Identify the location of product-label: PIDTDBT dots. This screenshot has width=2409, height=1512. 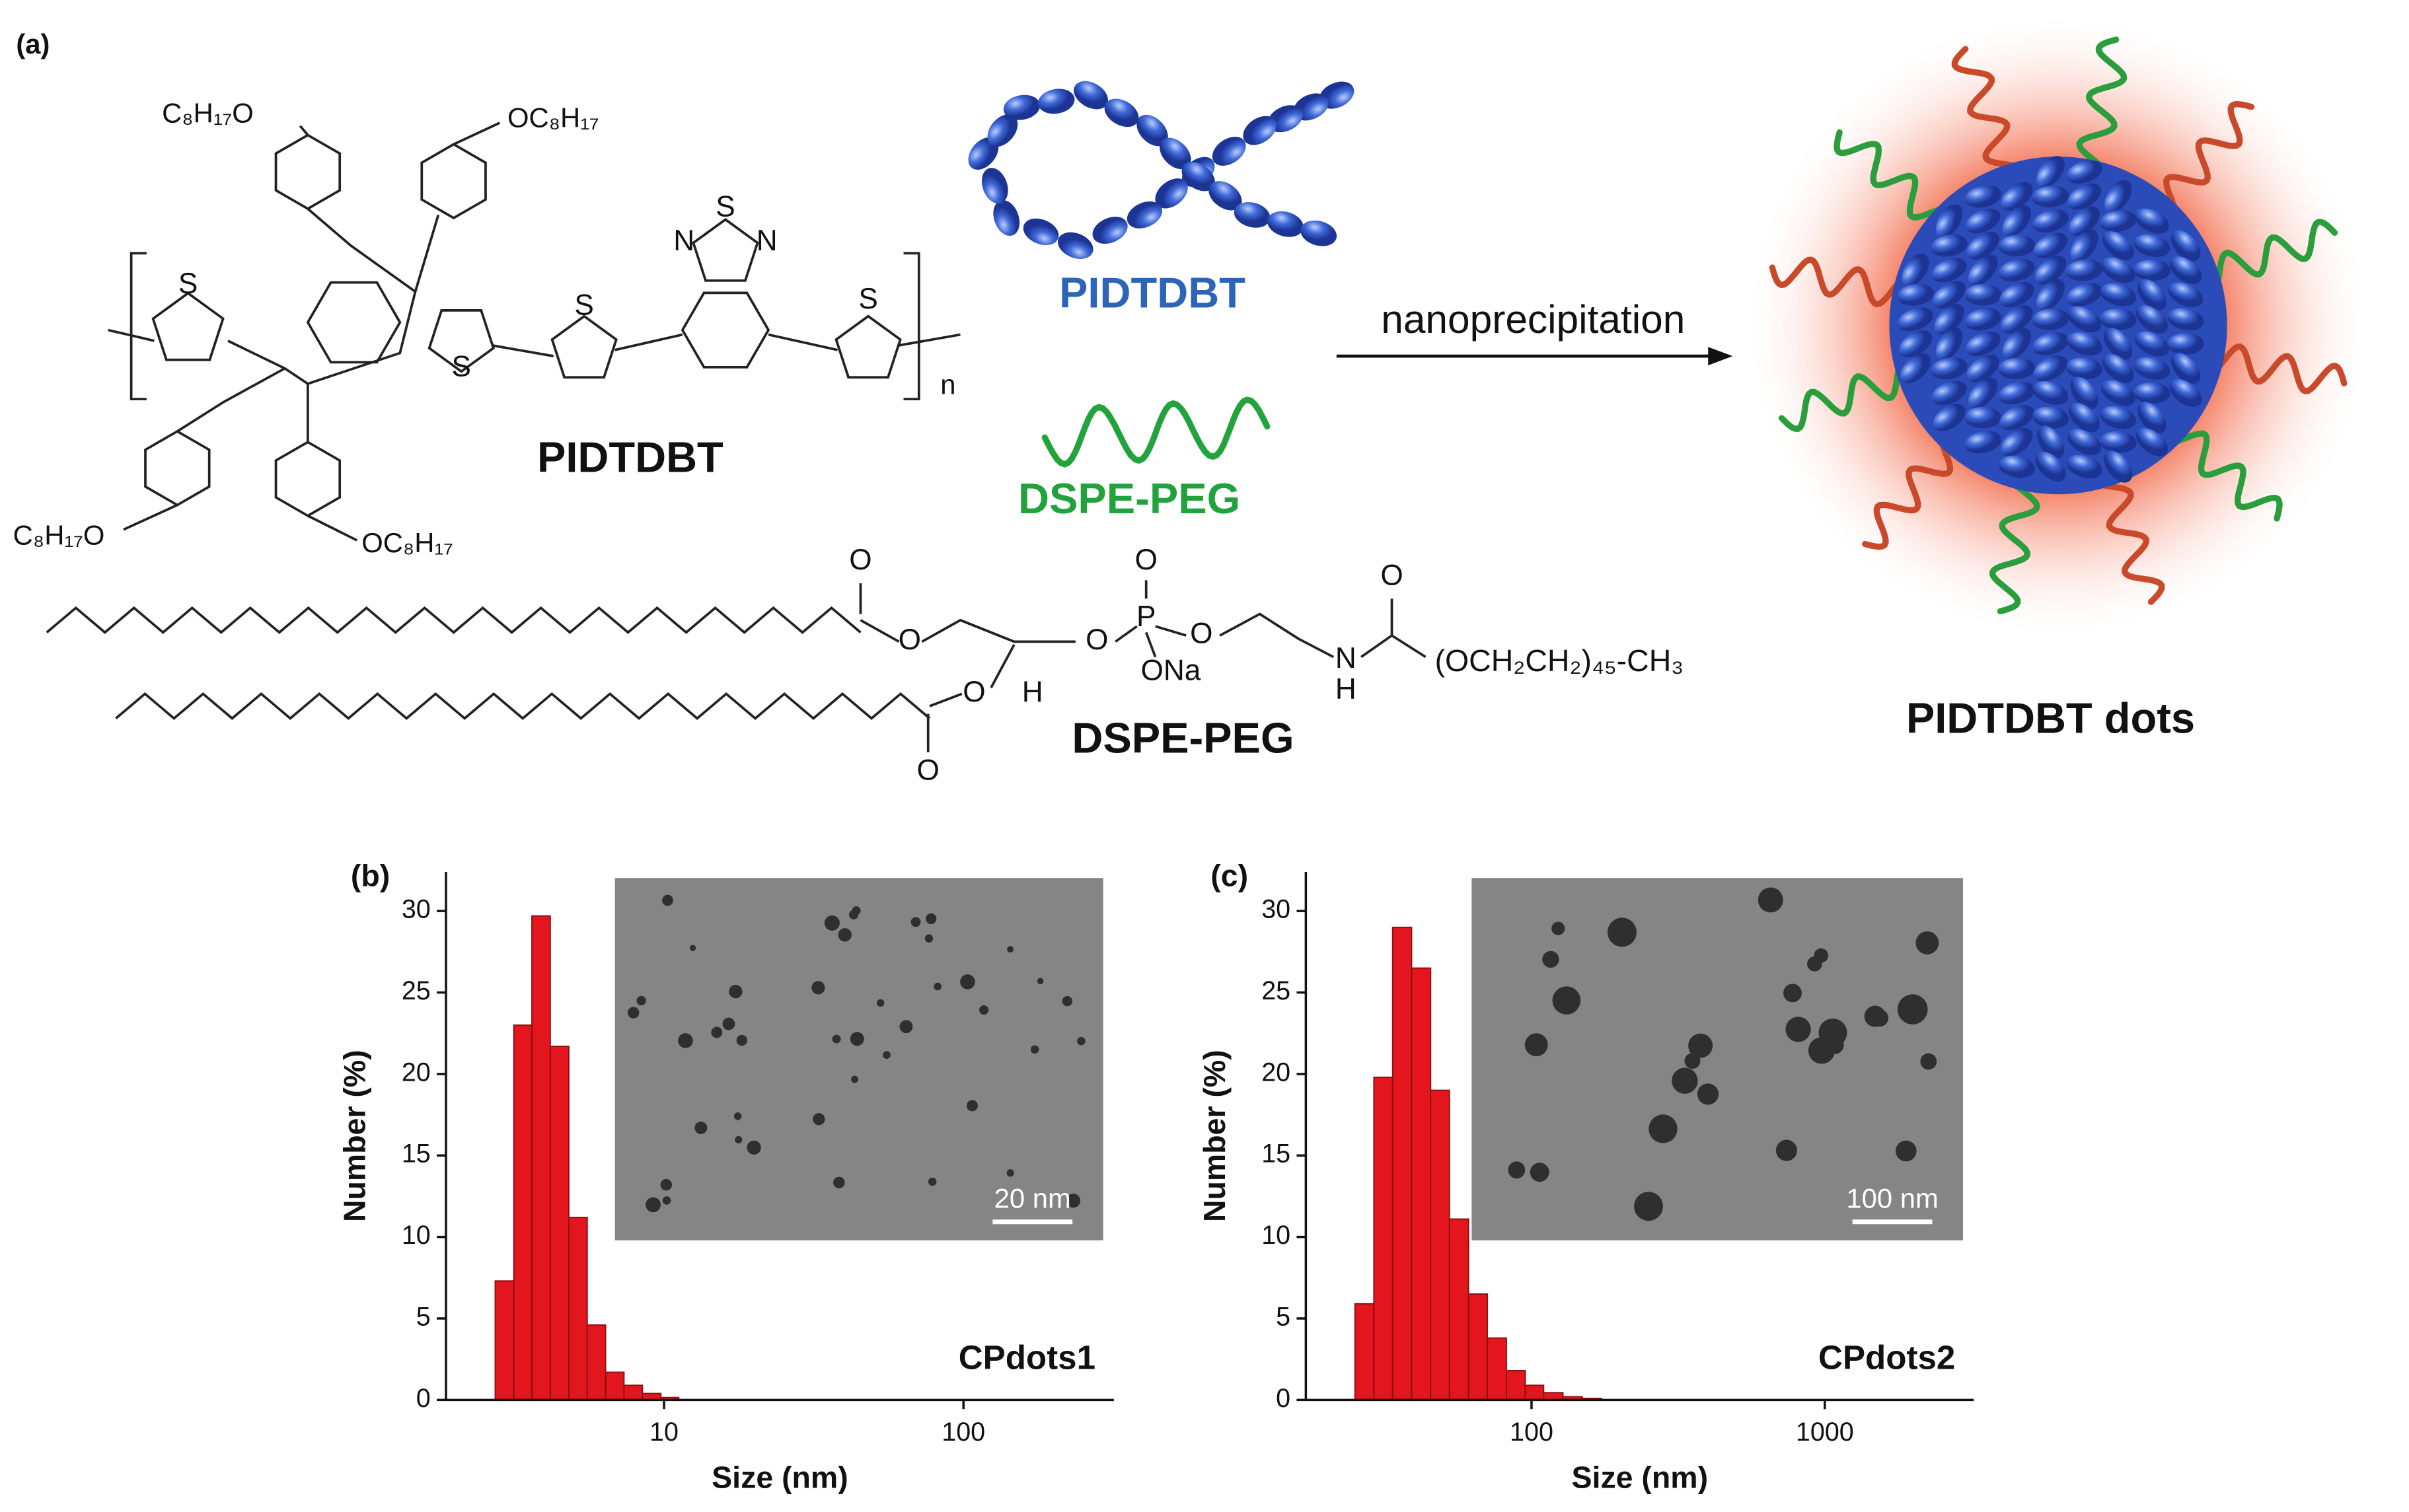
(2050, 718).